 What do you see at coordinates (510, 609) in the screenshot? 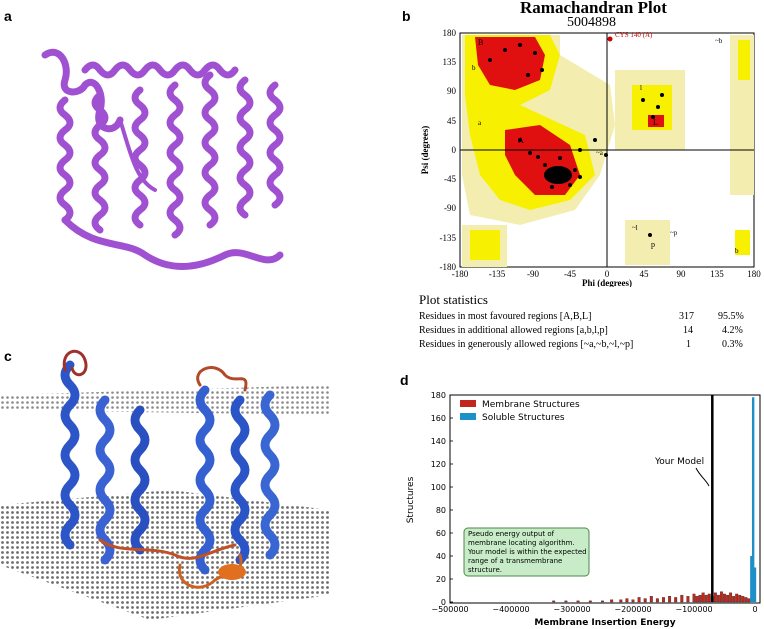
I see `hist-xtick-label: −400000` at bounding box center [510, 609].